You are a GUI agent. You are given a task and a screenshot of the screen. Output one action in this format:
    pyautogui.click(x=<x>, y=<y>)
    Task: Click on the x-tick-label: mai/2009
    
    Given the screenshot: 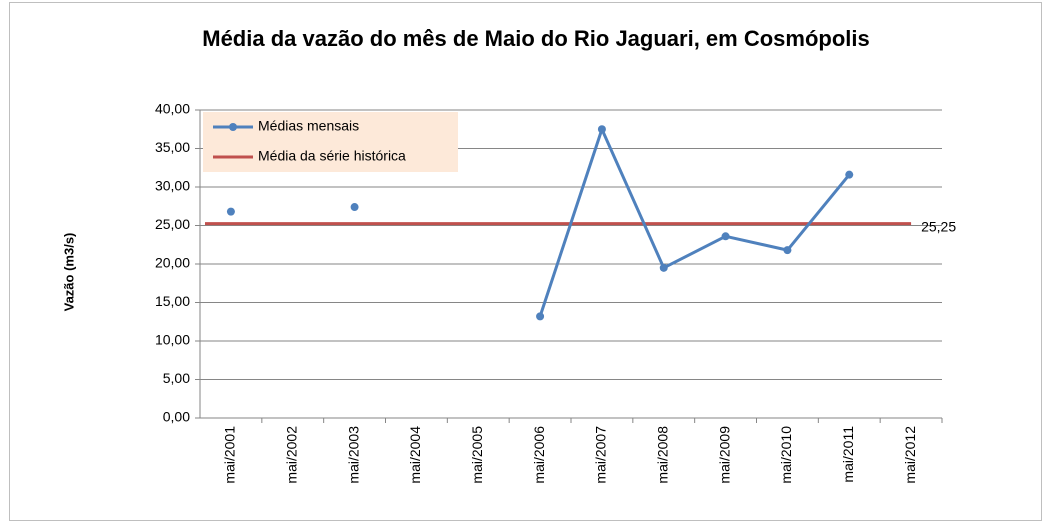 What is the action you would take?
    pyautogui.click(x=724, y=455)
    